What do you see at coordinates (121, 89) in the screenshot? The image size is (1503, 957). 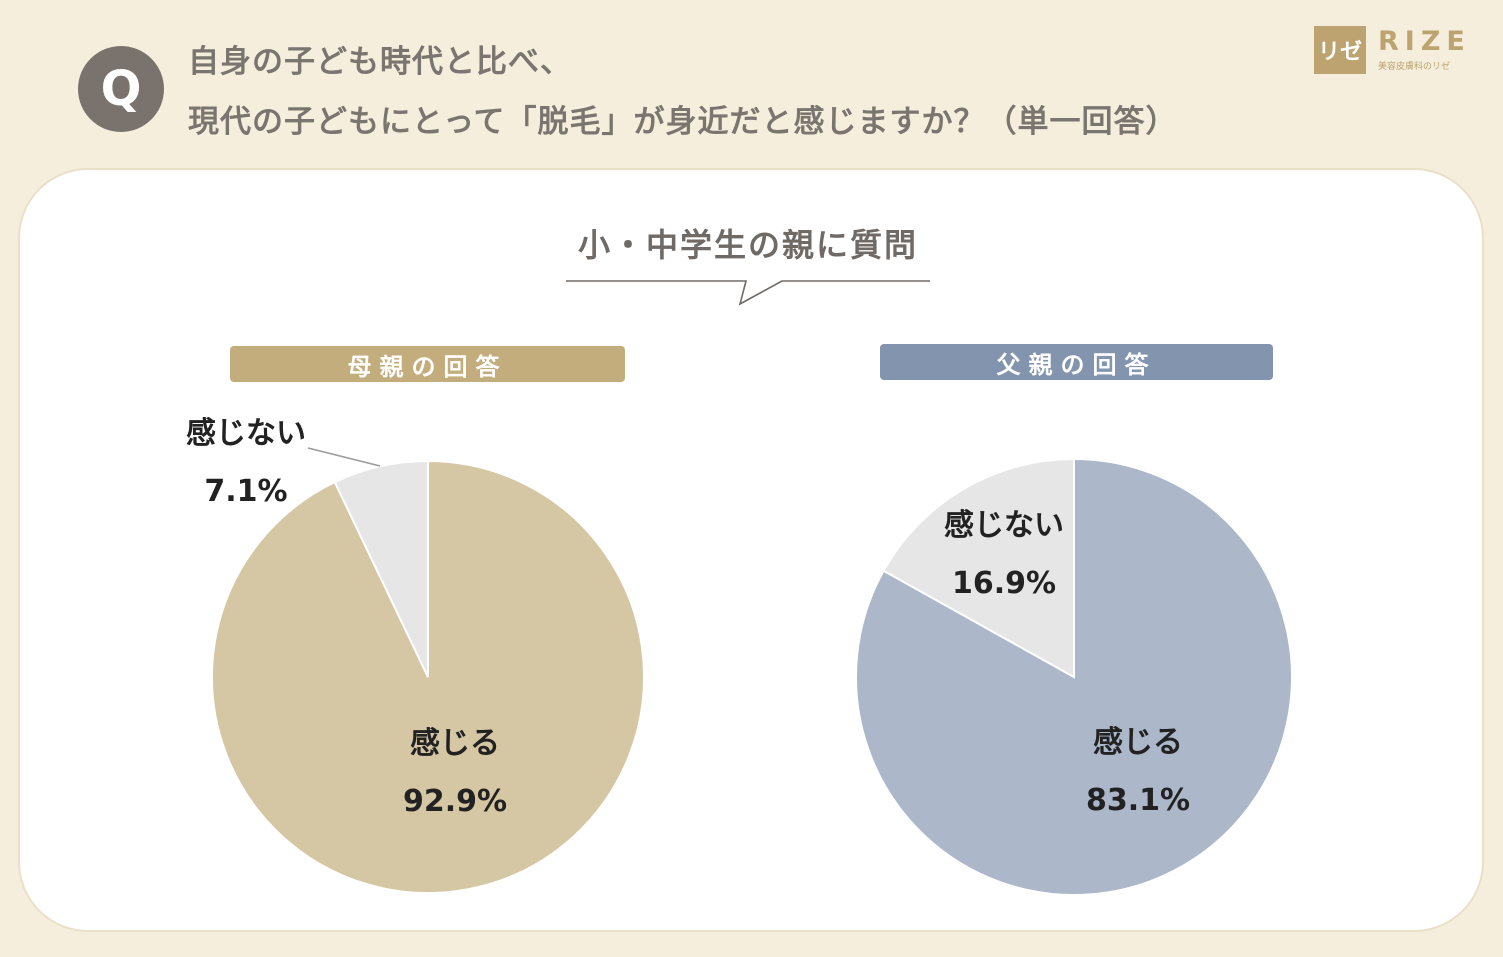 I see `question-badge: Q` at bounding box center [121, 89].